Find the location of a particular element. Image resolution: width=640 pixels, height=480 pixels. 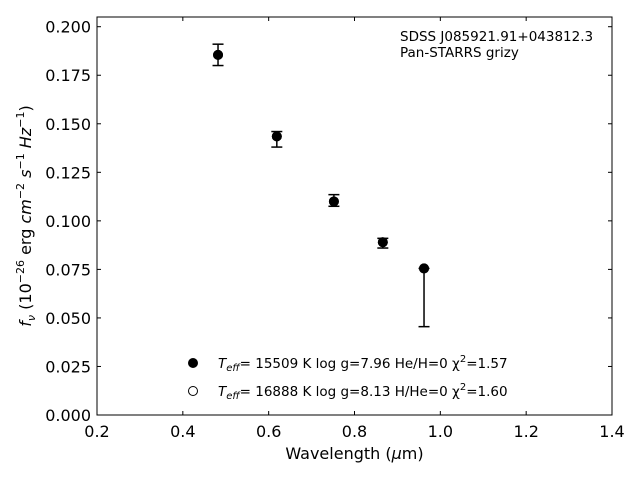

y-axis-title: fν (10−26 erg cm−2 s−1 Hz−1) is located at coordinates (26, 215).